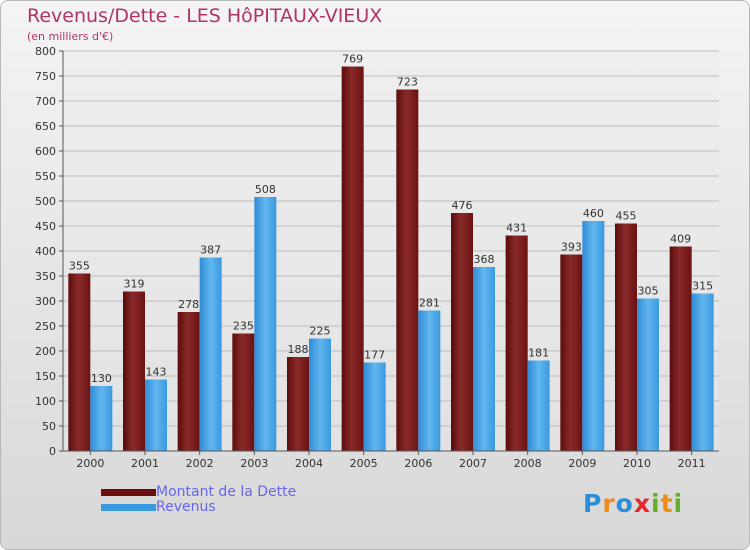 The image size is (750, 550). What do you see at coordinates (298, 349) in the screenshot?
I see `data-label-dette: 188` at bounding box center [298, 349].